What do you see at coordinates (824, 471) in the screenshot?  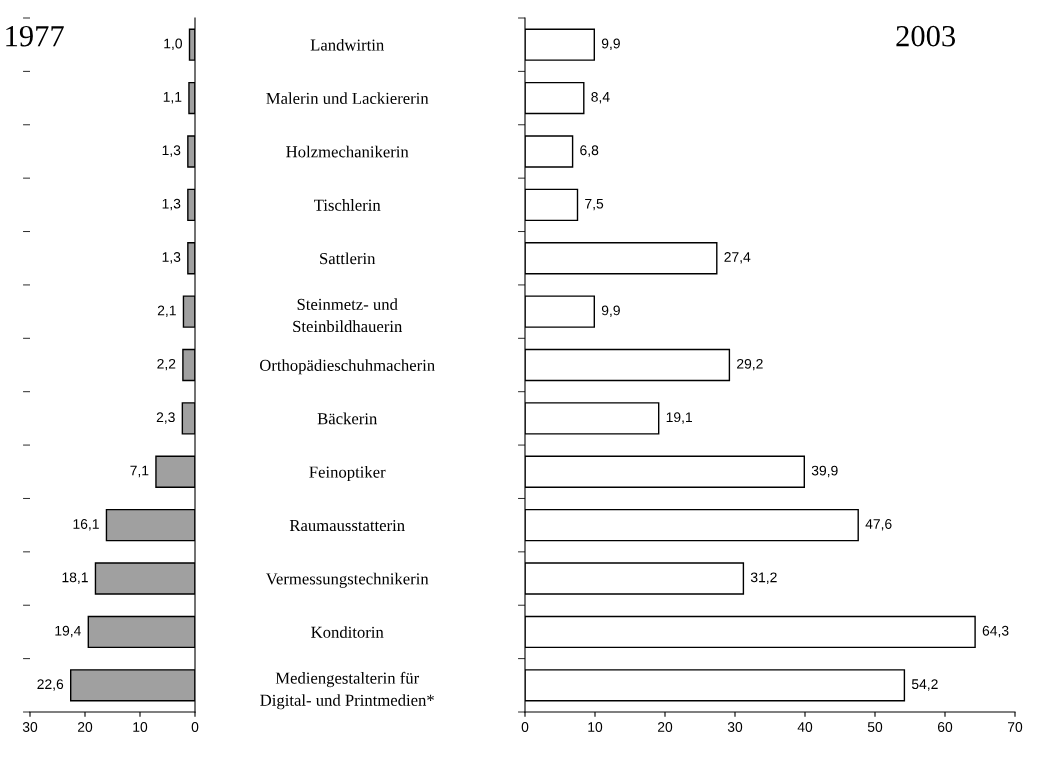 I see `data-label: 39,9` at bounding box center [824, 471].